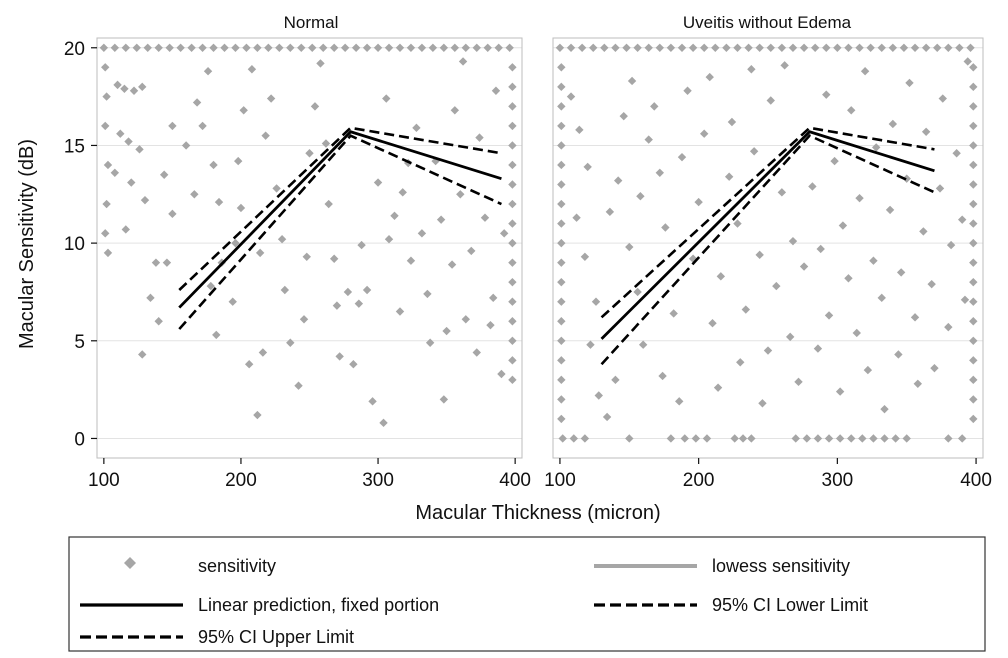  I want to click on legend-label-lower: 95% CI Lower Limit, so click(790, 605).